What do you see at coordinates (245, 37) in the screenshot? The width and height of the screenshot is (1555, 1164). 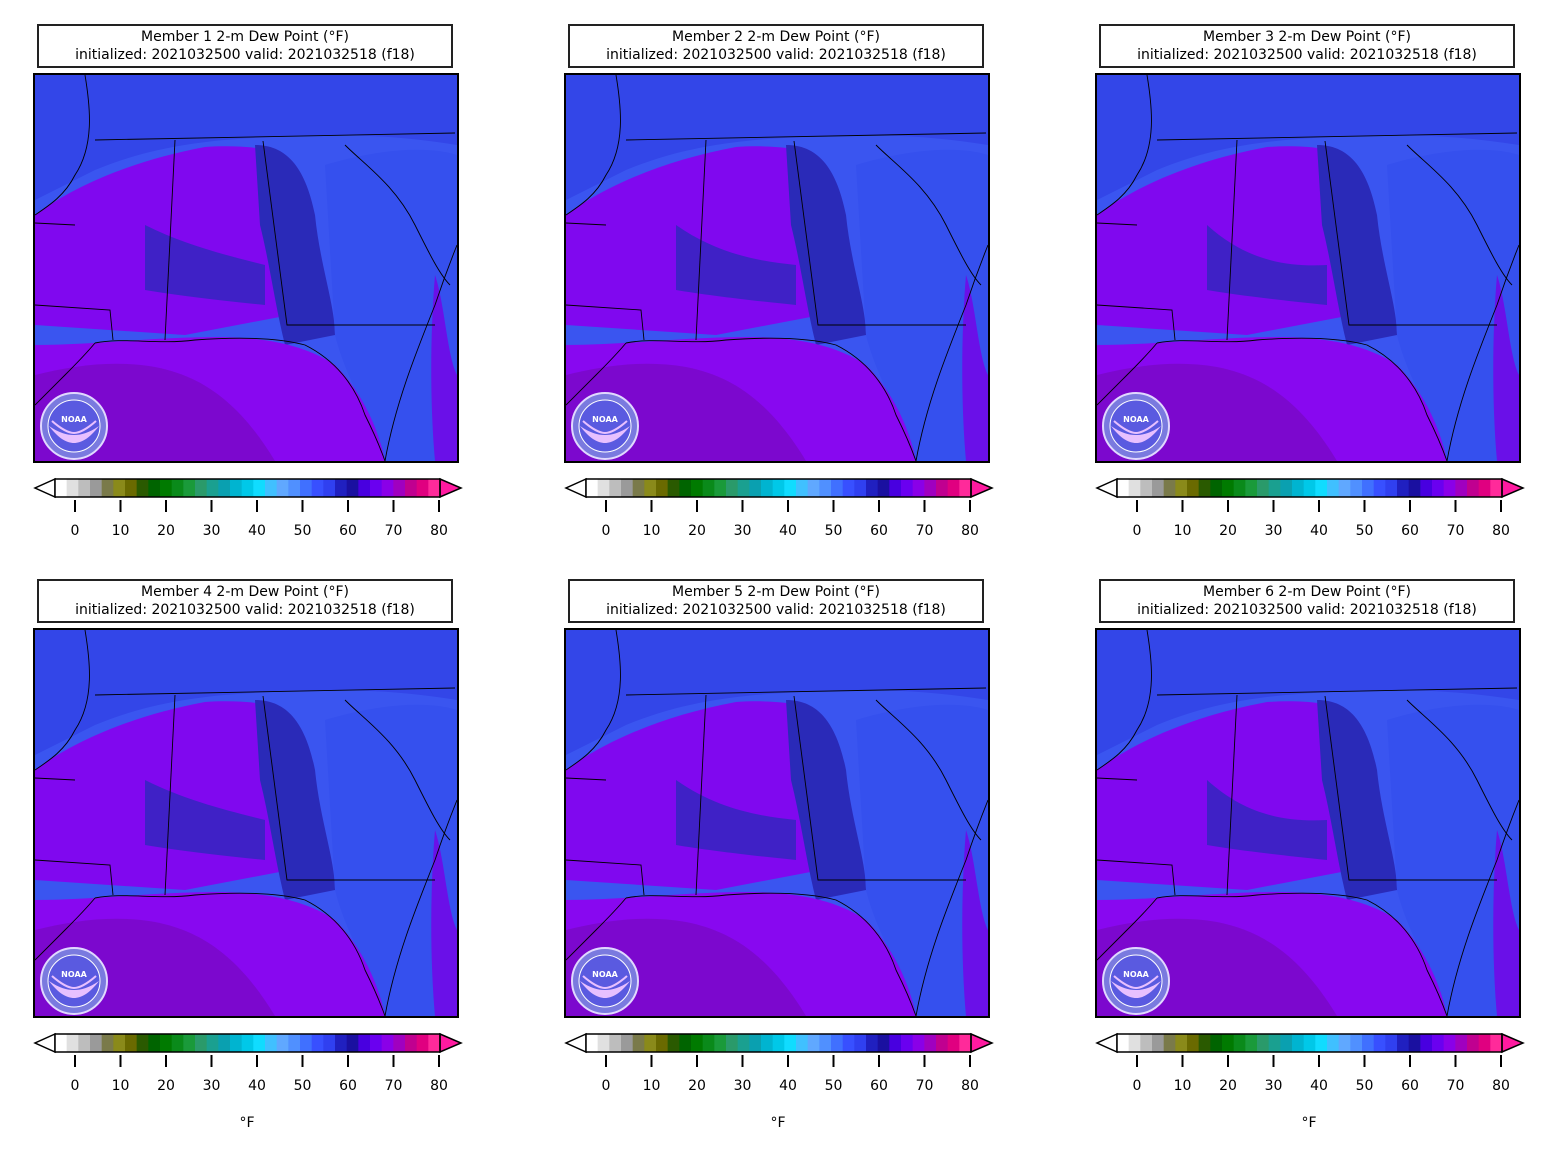 I see `panel-title: Member 1 2-m Dew Point (°F)` at bounding box center [245, 37].